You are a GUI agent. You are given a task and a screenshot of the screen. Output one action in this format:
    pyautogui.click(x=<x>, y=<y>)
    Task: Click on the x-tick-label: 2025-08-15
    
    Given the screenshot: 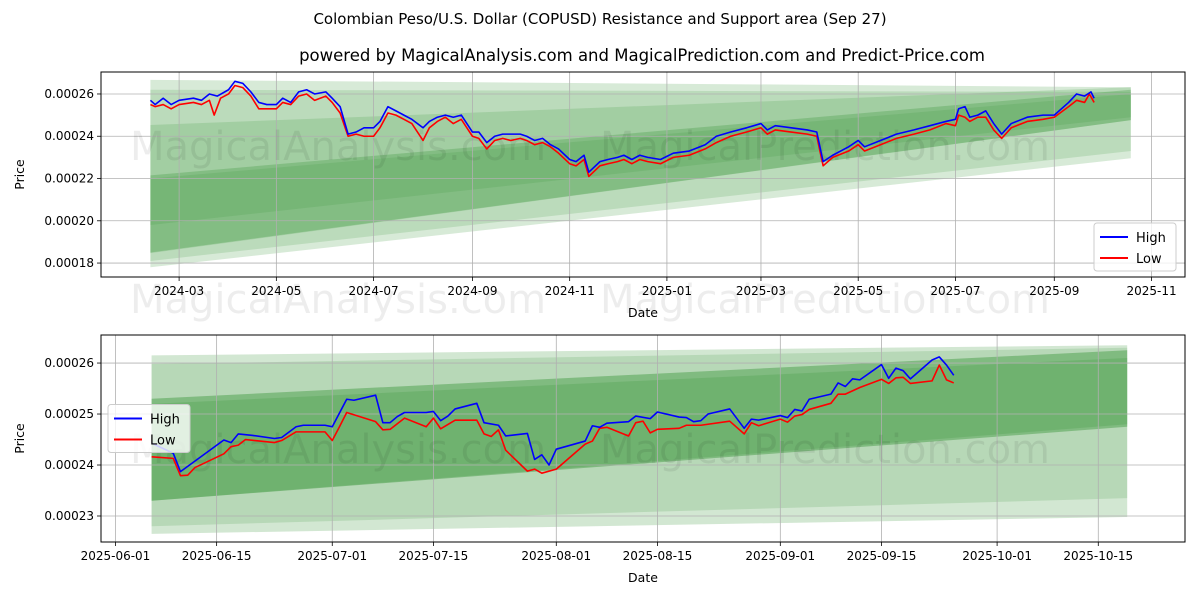 What is the action you would take?
    pyautogui.click(x=658, y=556)
    